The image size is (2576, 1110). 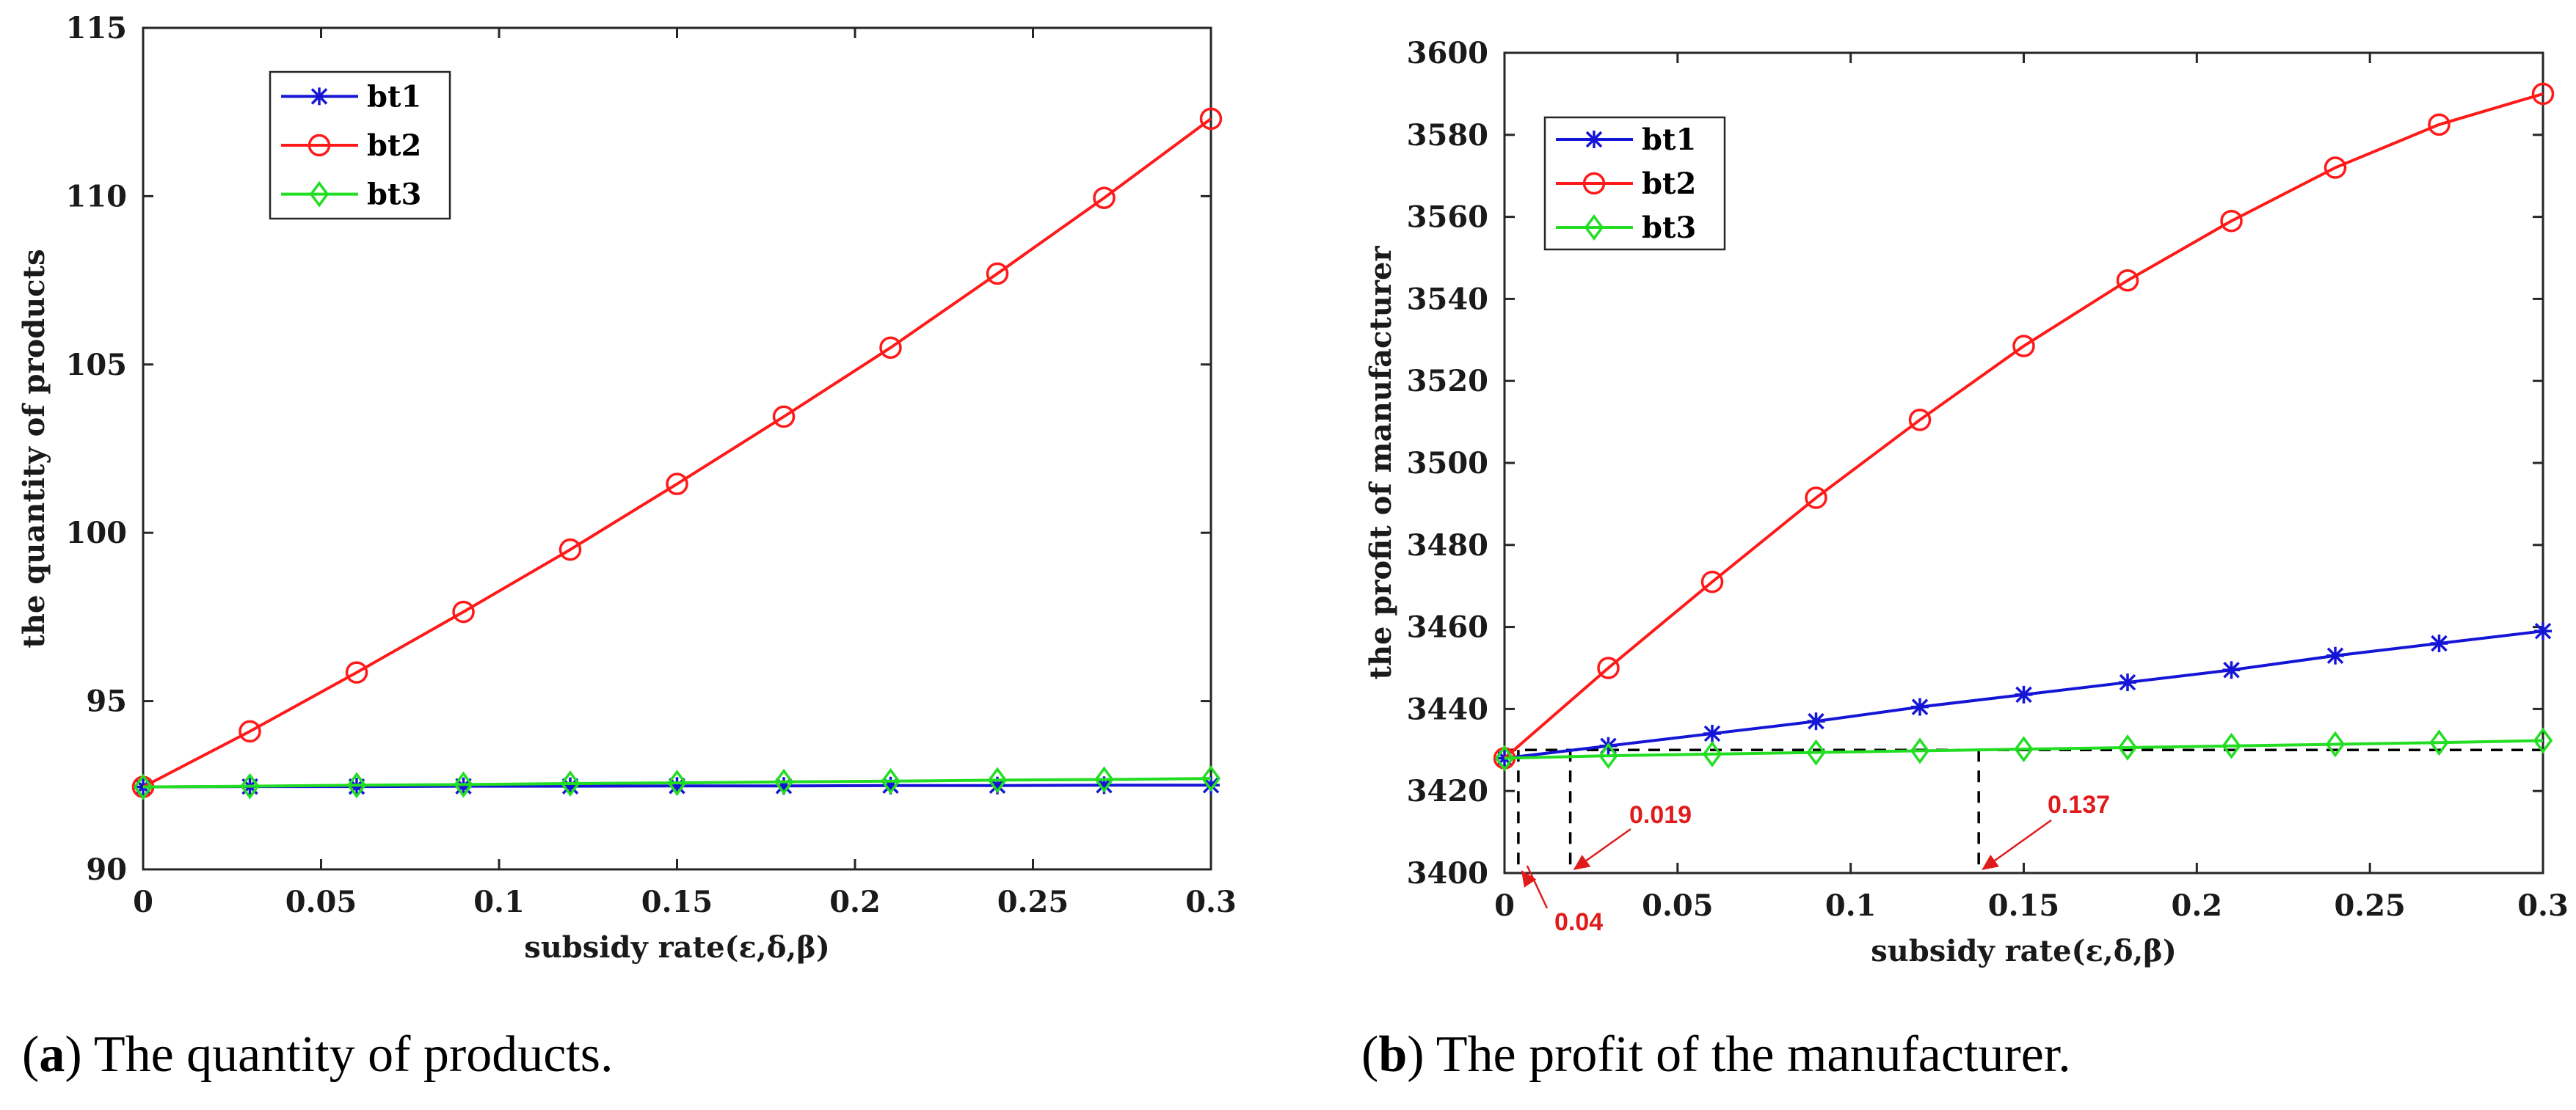 What do you see at coordinates (1447, 545) in the screenshot?
I see `y-tick-label-b: 3480` at bounding box center [1447, 545].